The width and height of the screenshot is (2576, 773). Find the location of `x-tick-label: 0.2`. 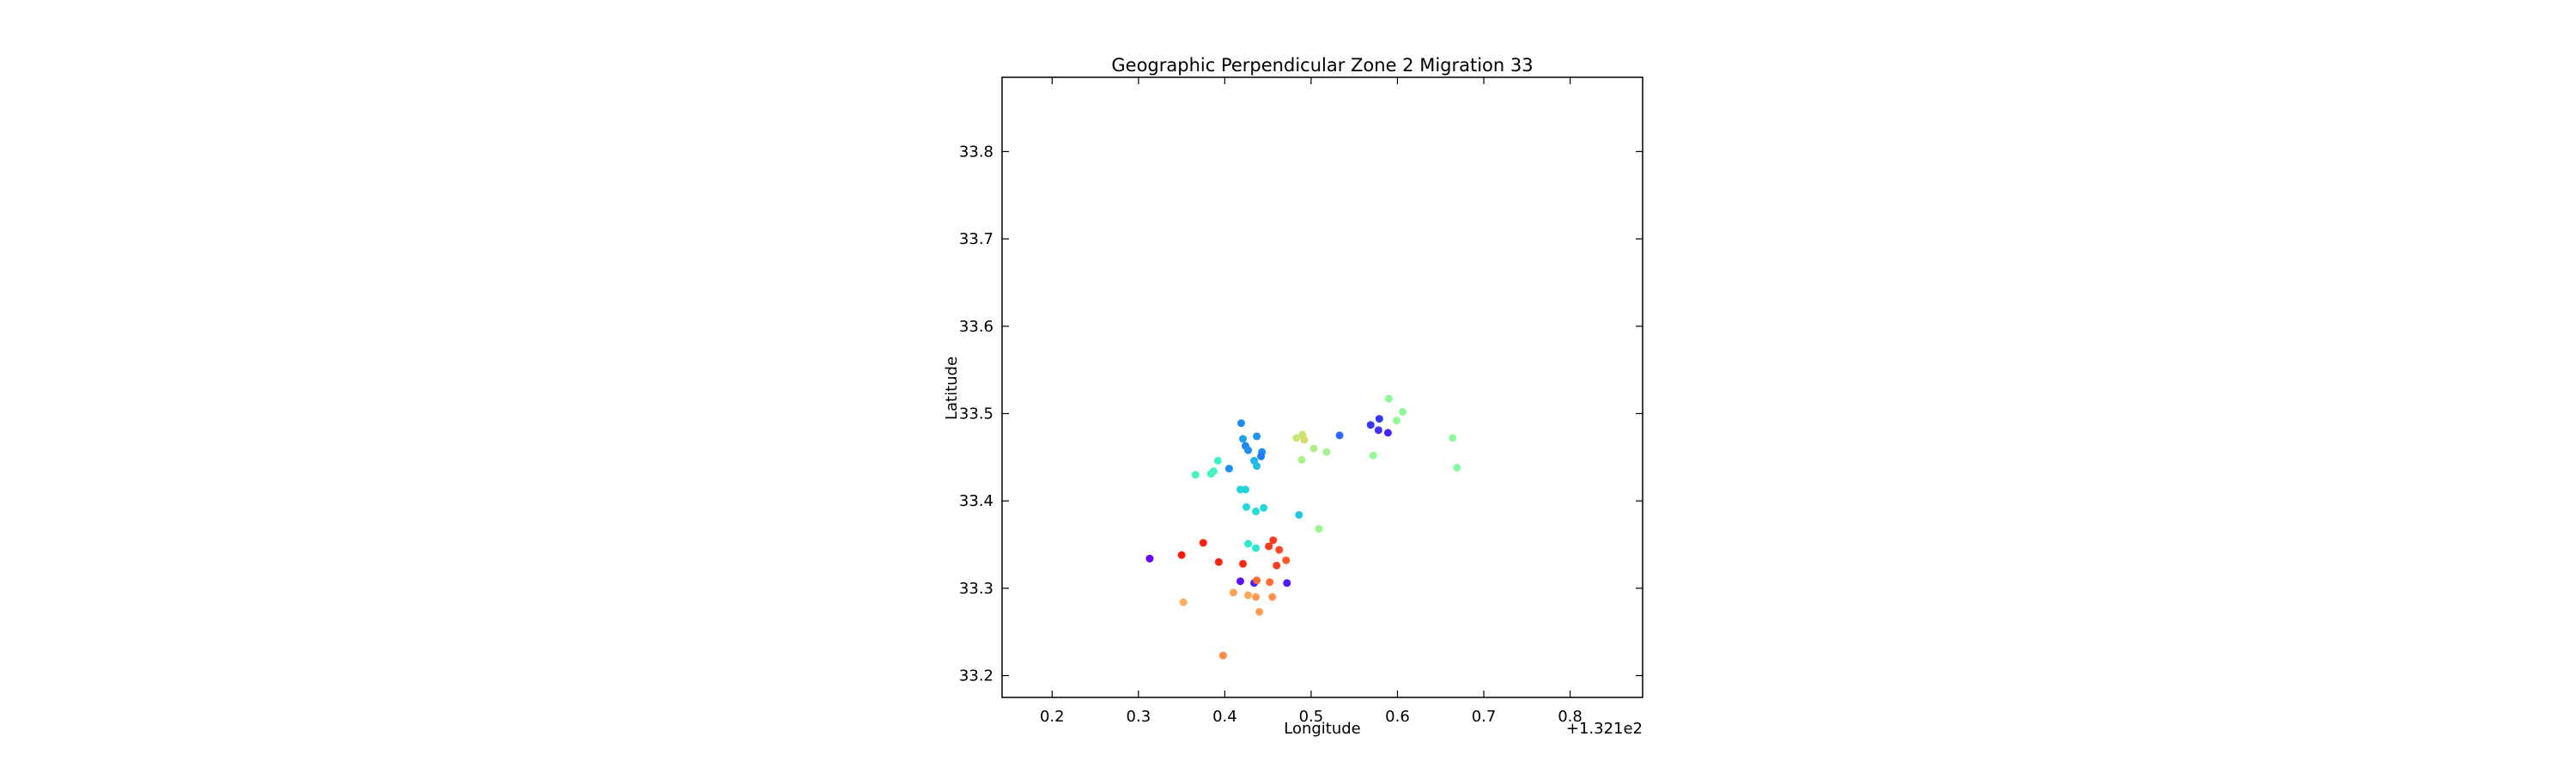

x-tick-label: 0.2 is located at coordinates (1052, 717).